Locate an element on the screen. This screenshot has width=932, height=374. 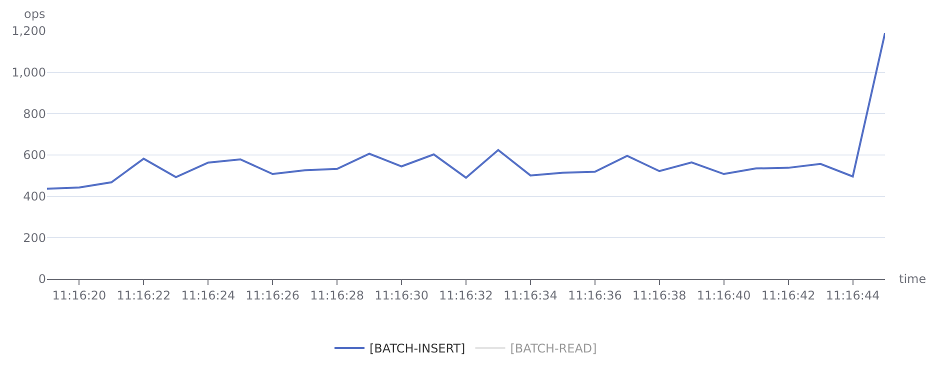
x-tick-label: 11:16:34 is located at coordinates (531, 295).